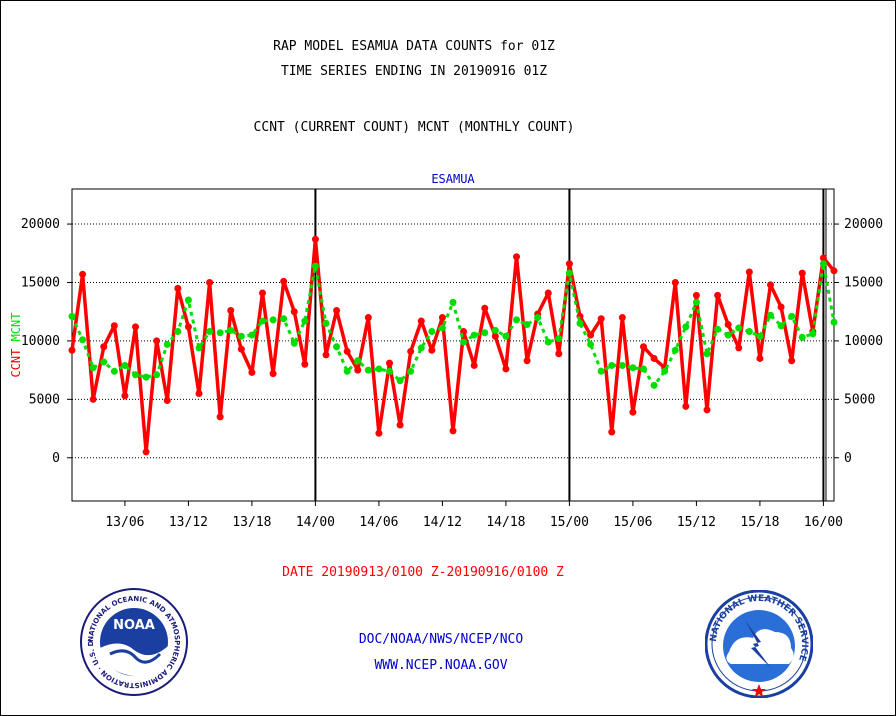  What do you see at coordinates (863, 341) in the screenshot?
I see `y-tick-label-right: 10000` at bounding box center [863, 341].